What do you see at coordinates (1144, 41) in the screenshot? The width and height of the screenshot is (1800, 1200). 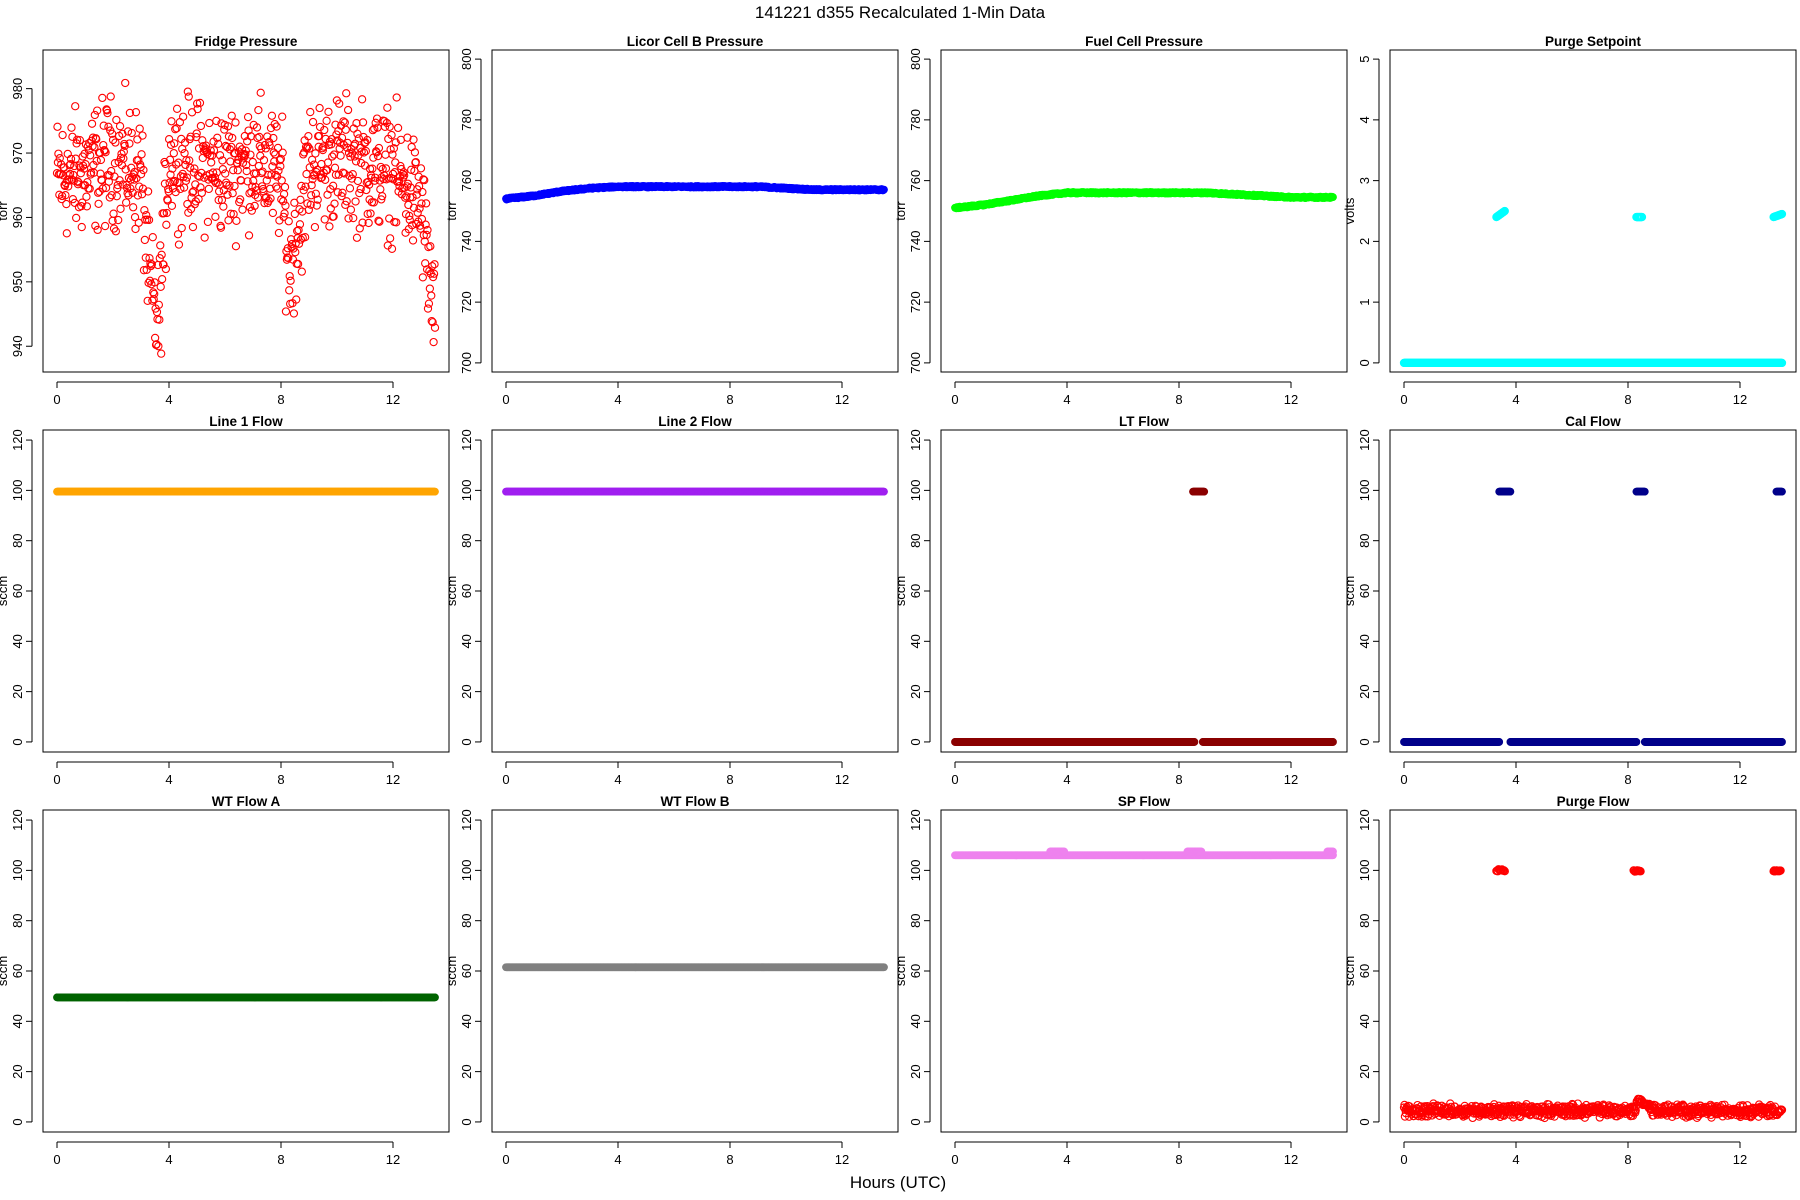 I see `panel-title: Fuel Cell Pressure` at bounding box center [1144, 41].